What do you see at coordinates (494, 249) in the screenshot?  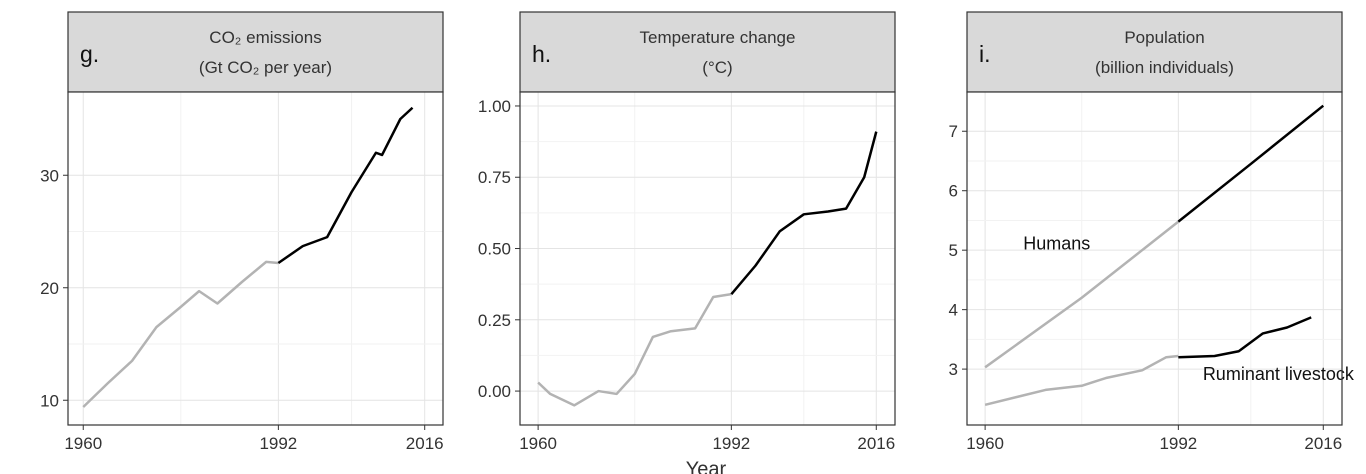 I see `y-tick-label: 0.50` at bounding box center [494, 249].